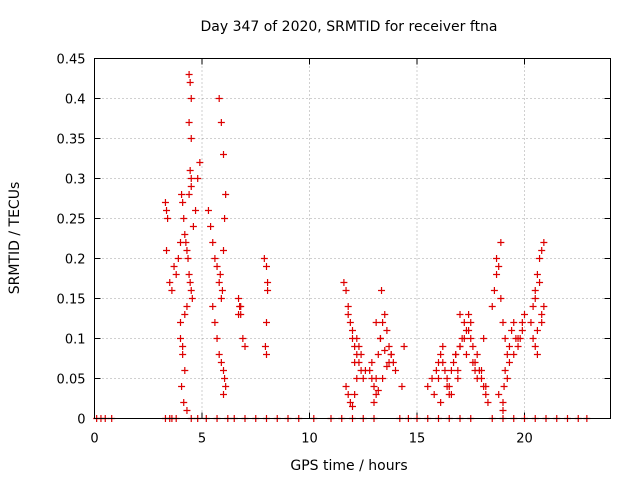  What do you see at coordinates (202, 439) in the screenshot?
I see `x-tick-label: 5` at bounding box center [202, 439].